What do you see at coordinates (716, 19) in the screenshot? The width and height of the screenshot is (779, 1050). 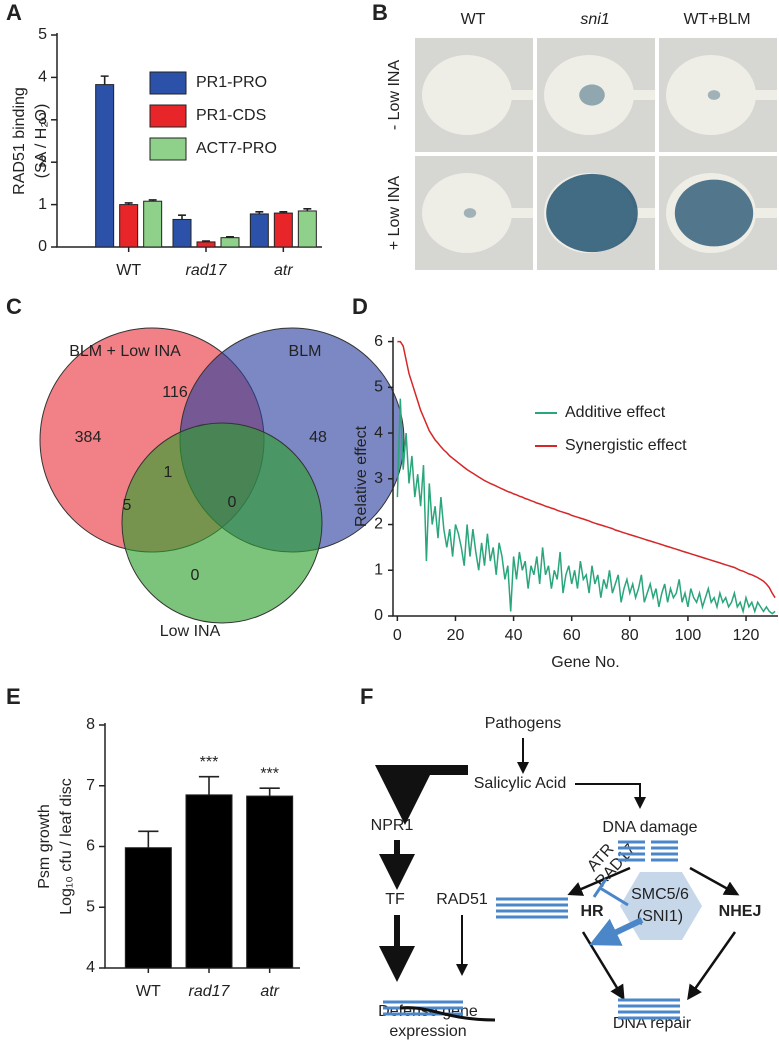 I see `column-label: WT+BLM` at bounding box center [716, 19].